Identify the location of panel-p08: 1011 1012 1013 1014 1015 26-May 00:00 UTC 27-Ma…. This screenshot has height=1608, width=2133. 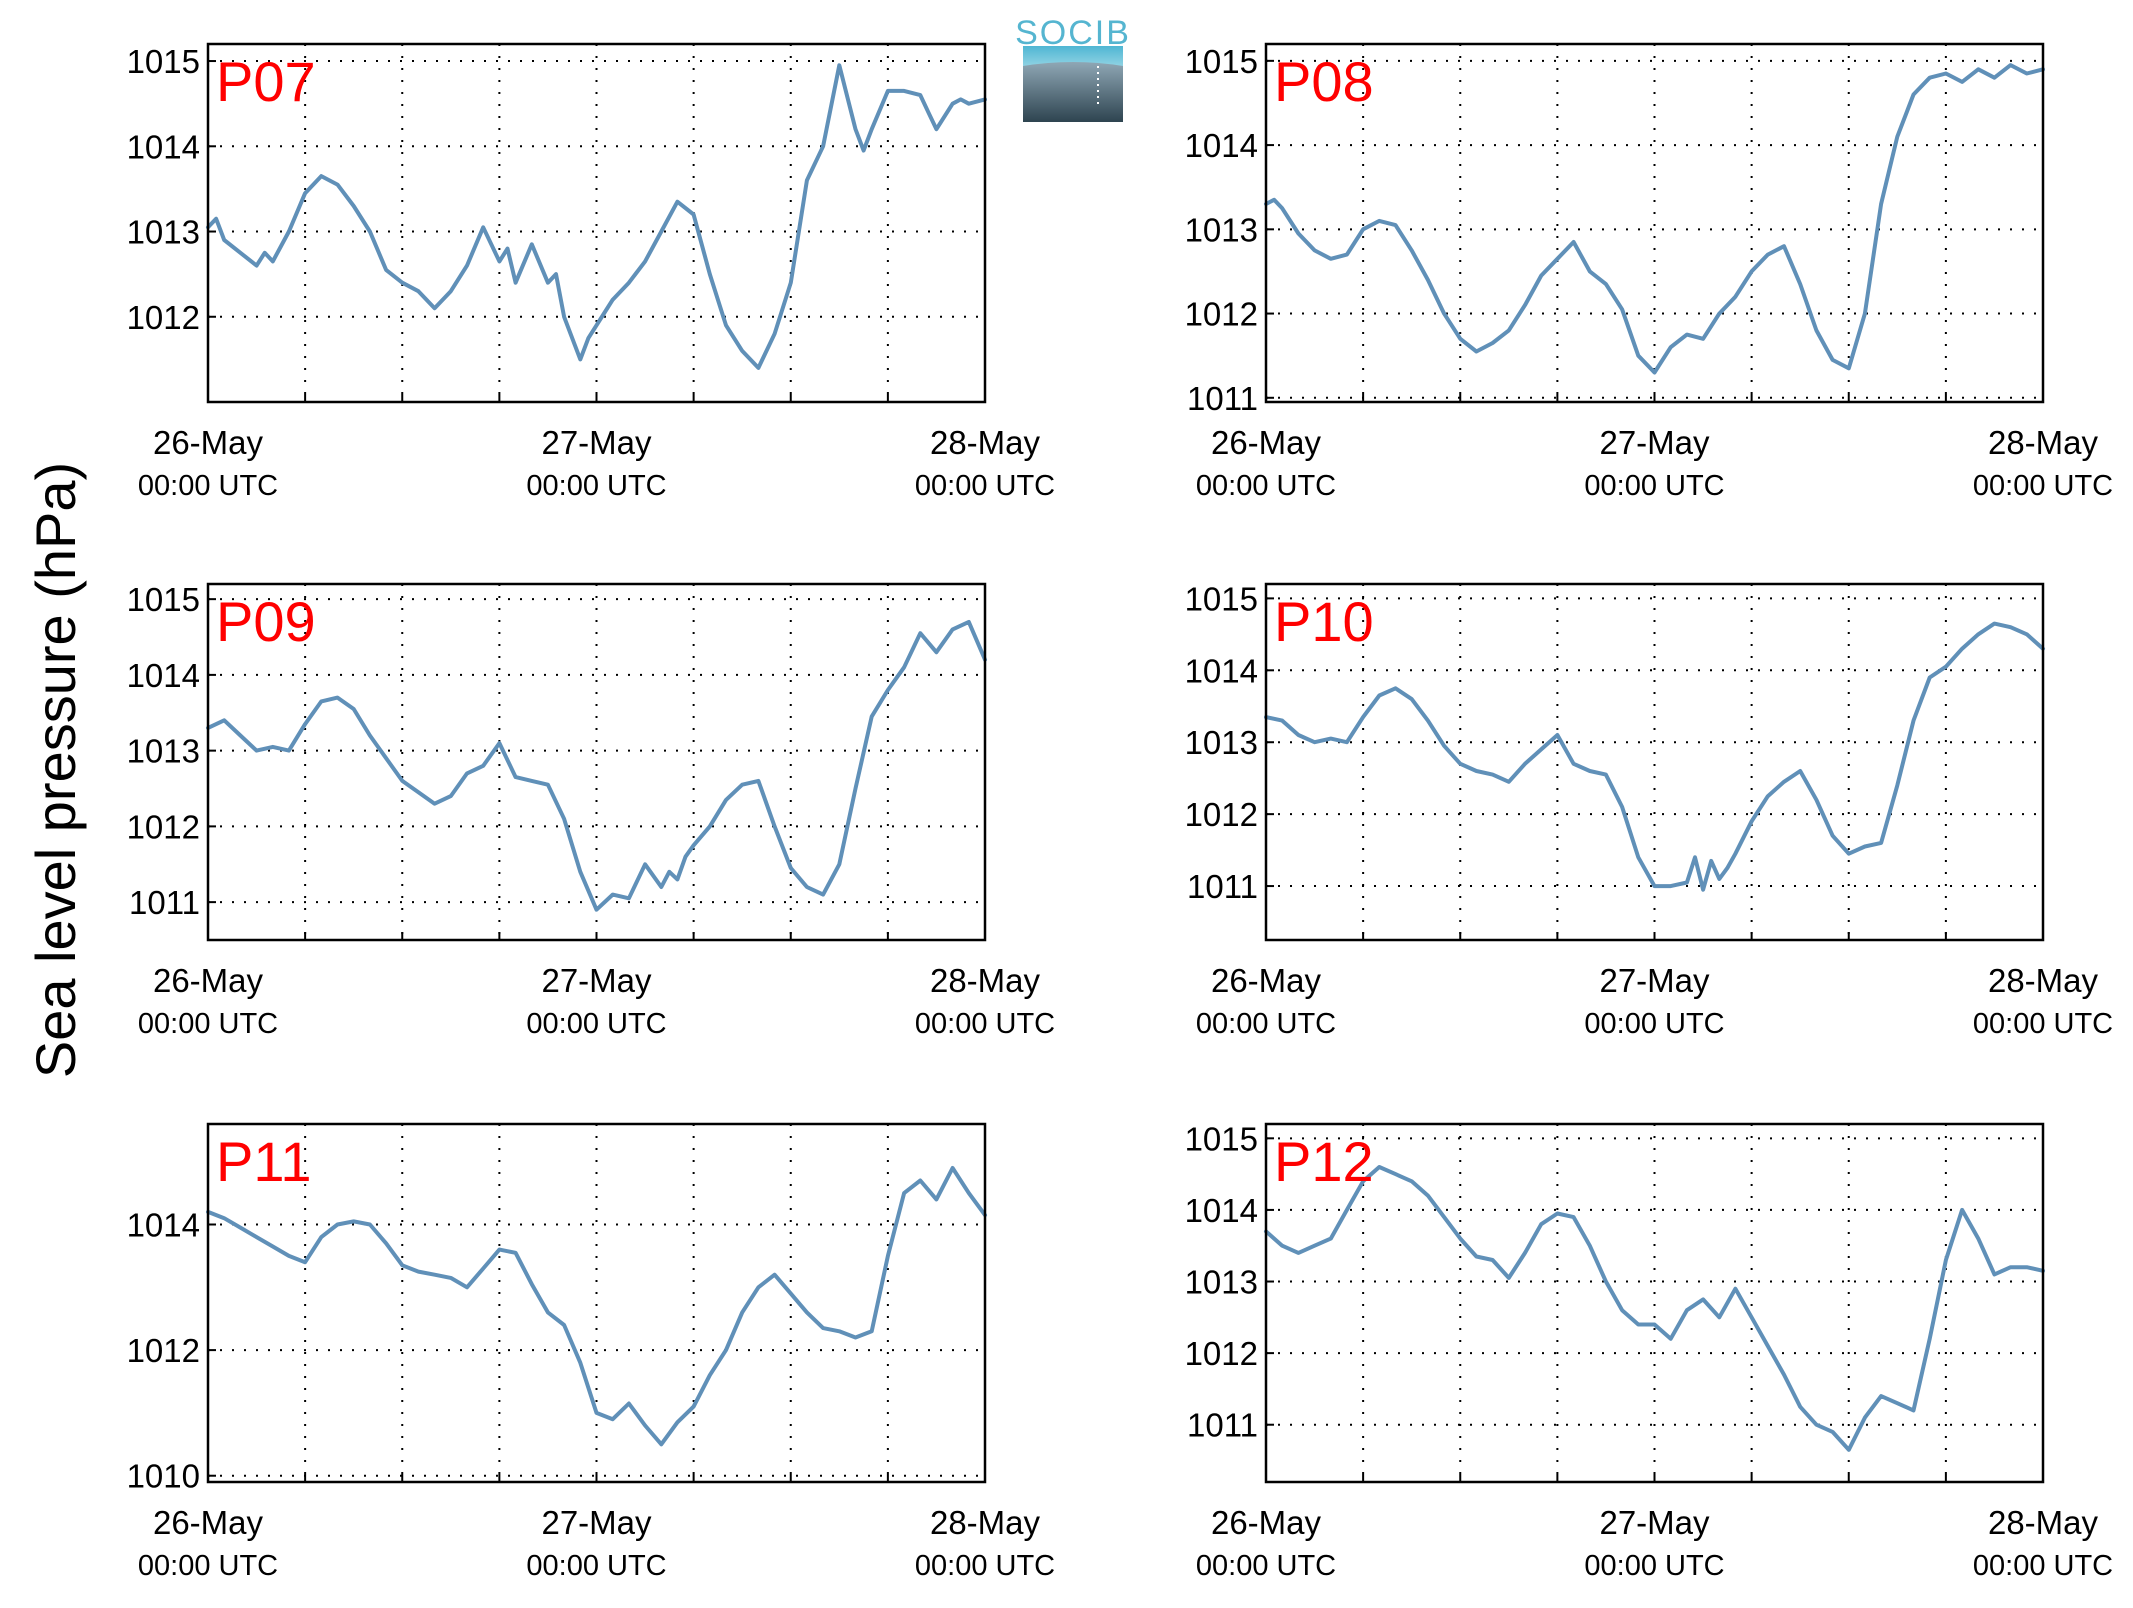
(1649, 272).